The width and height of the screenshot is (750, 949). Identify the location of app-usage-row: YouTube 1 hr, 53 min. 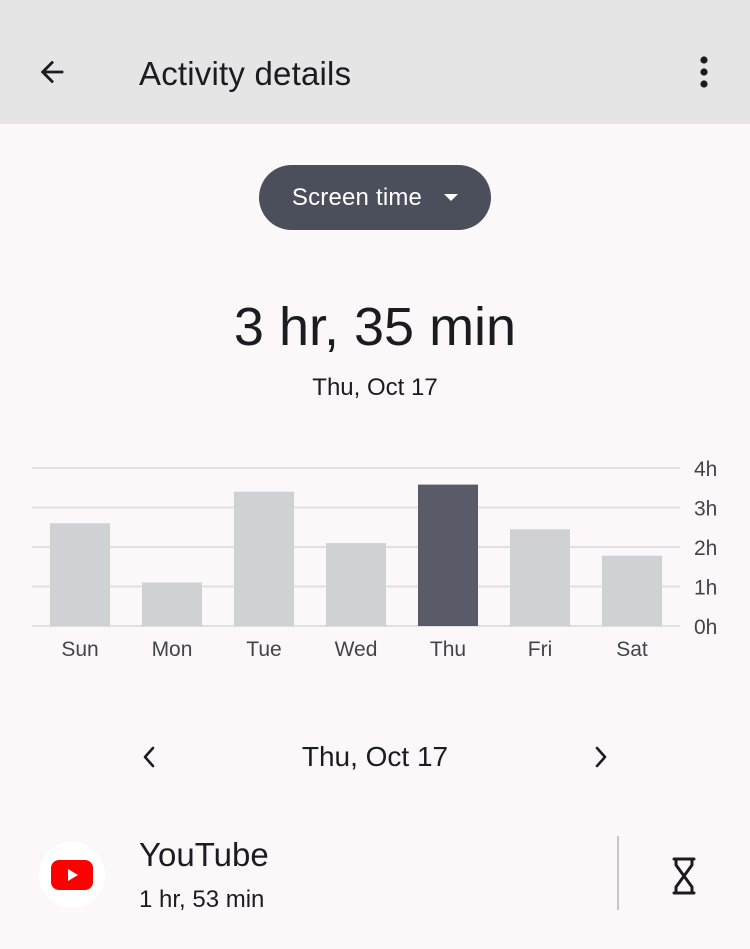
(375, 875).